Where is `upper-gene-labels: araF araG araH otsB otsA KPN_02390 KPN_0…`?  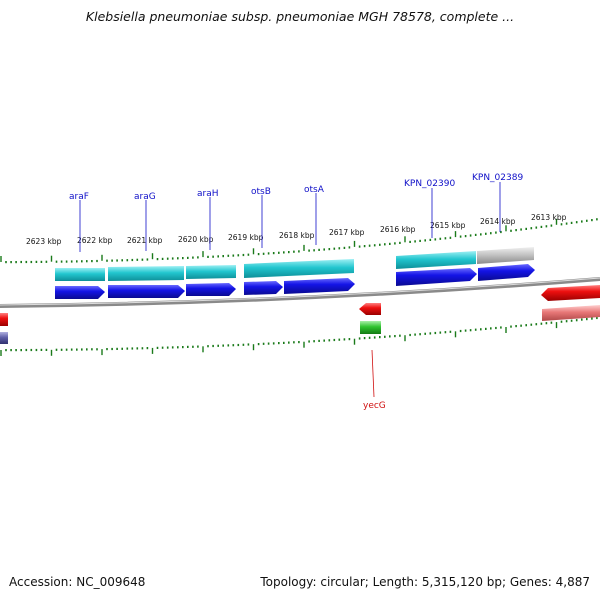
upper-gene-labels: araF araG araH otsB otsA KPN_02390 KPN_0… is located at coordinates (296, 212).